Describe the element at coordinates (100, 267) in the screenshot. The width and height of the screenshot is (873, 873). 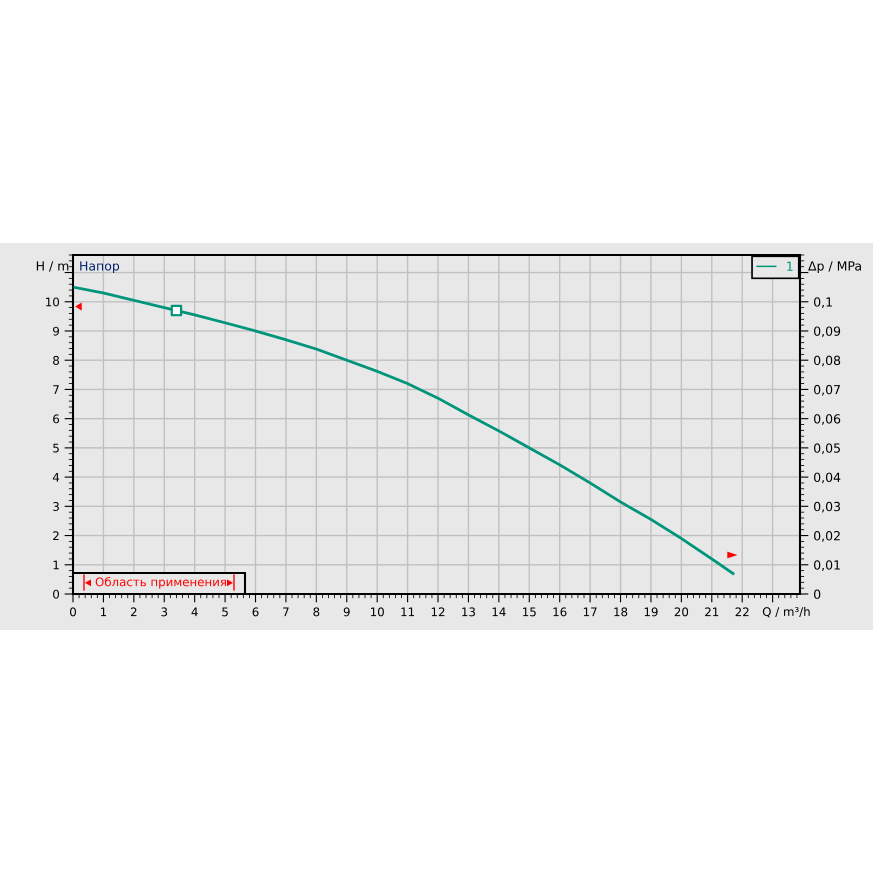
I see `annotation: Напор` at that location.